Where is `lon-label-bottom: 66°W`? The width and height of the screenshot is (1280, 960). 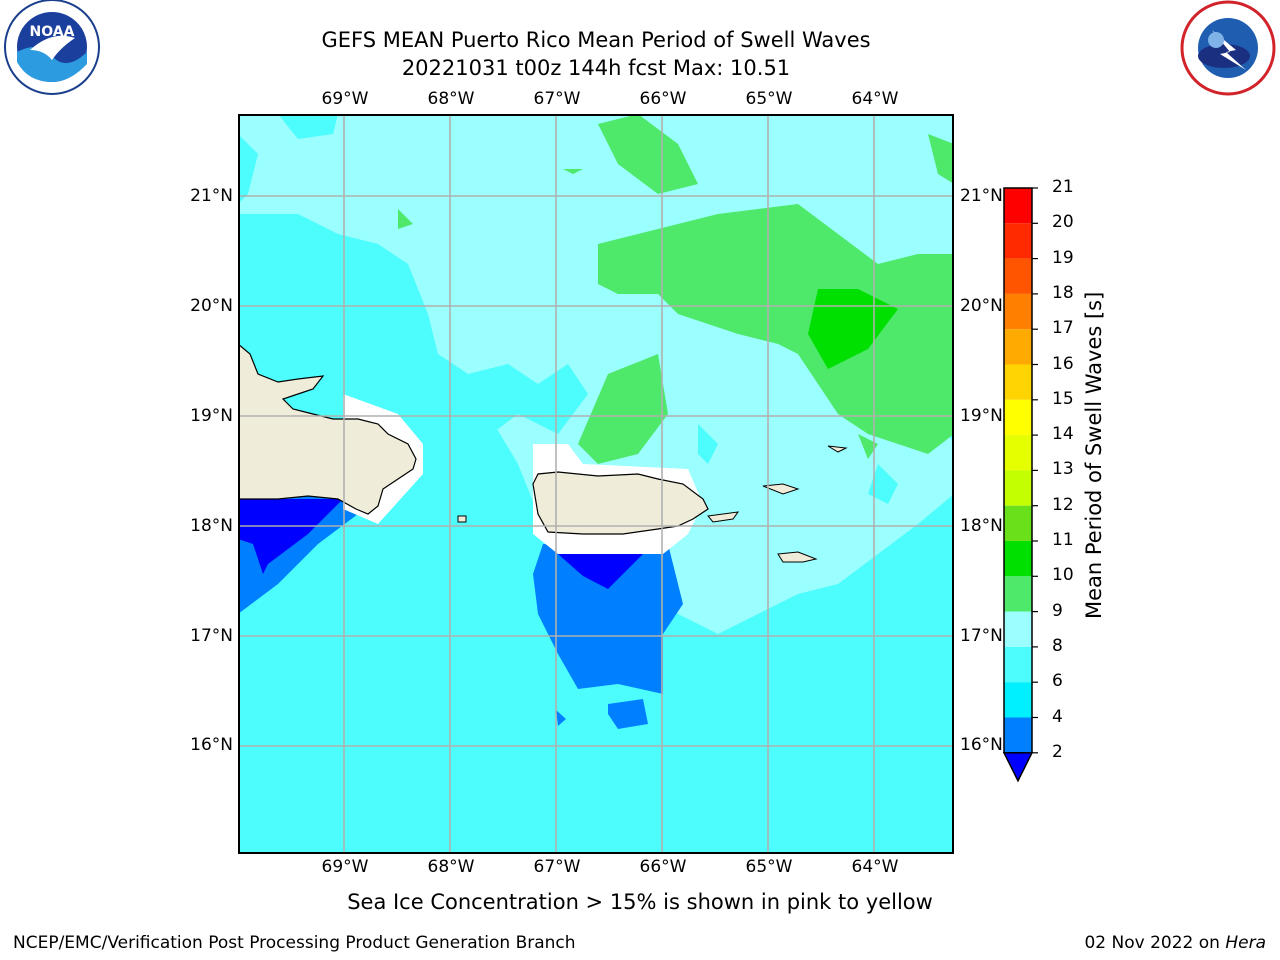 lon-label-bottom: 66°W is located at coordinates (663, 867).